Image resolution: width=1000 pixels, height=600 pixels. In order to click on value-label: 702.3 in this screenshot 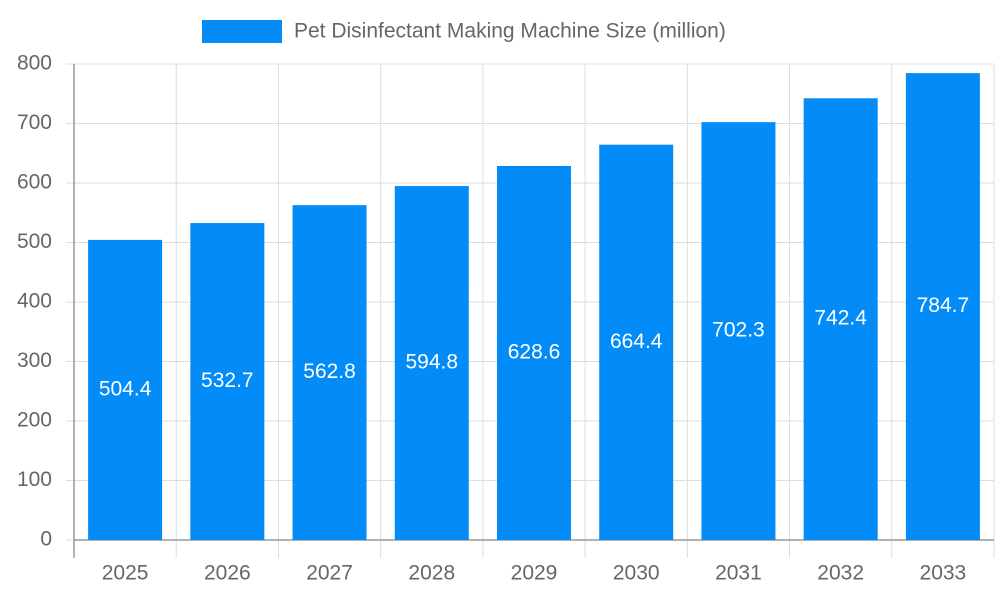, I will do `click(738, 330)`.